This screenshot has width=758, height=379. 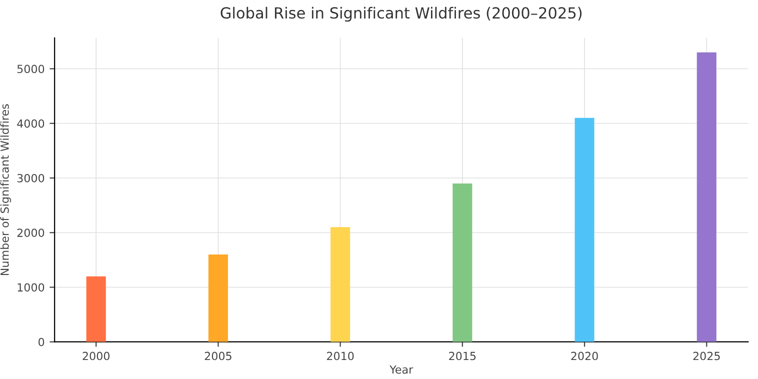 I want to click on x-tick-label: 2020, so click(x=584, y=356).